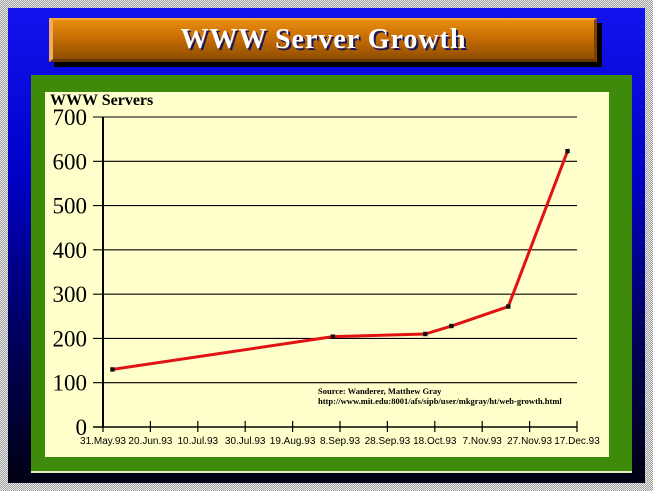 The image size is (653, 491). I want to click on y-tick-label: 700, so click(70, 117).